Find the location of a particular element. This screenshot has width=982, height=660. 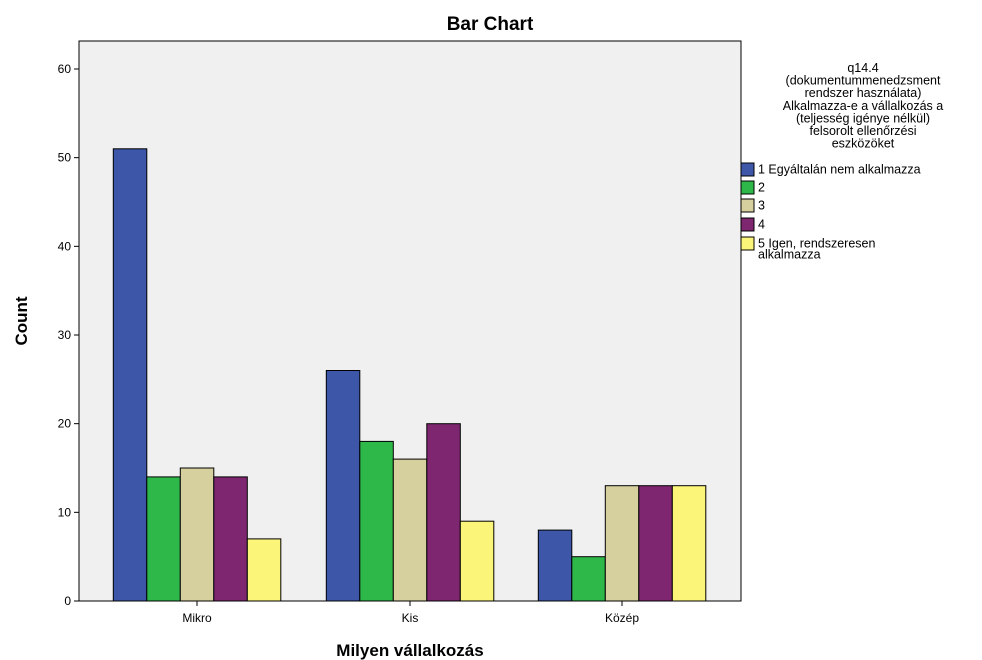

y-tick-label: 60 is located at coordinates (65, 69).